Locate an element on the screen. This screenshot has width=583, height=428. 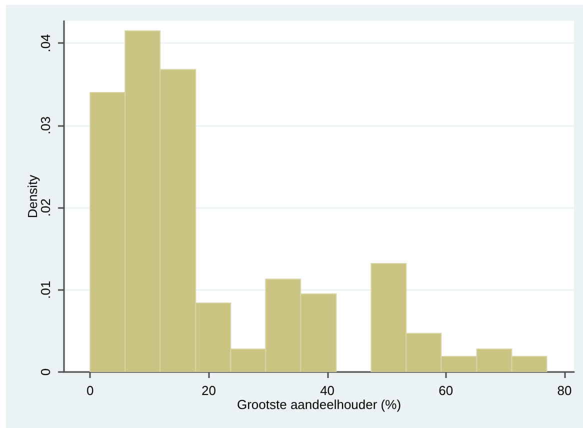
y-tick-label: .01 is located at coordinates (45, 289).